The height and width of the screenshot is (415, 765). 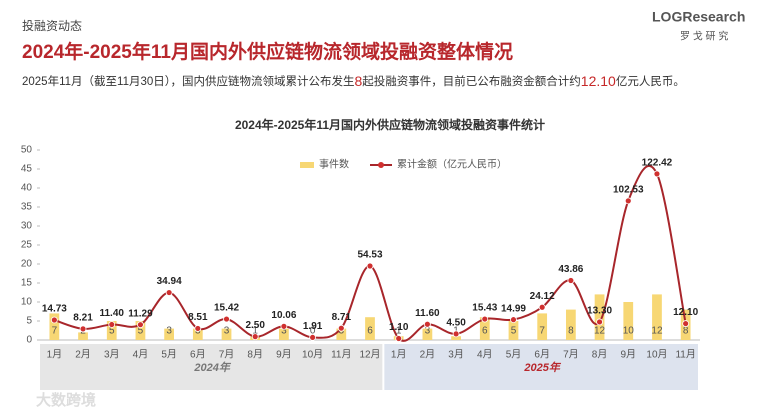 I want to click on section-label: 投融资动态, so click(x=52, y=25).